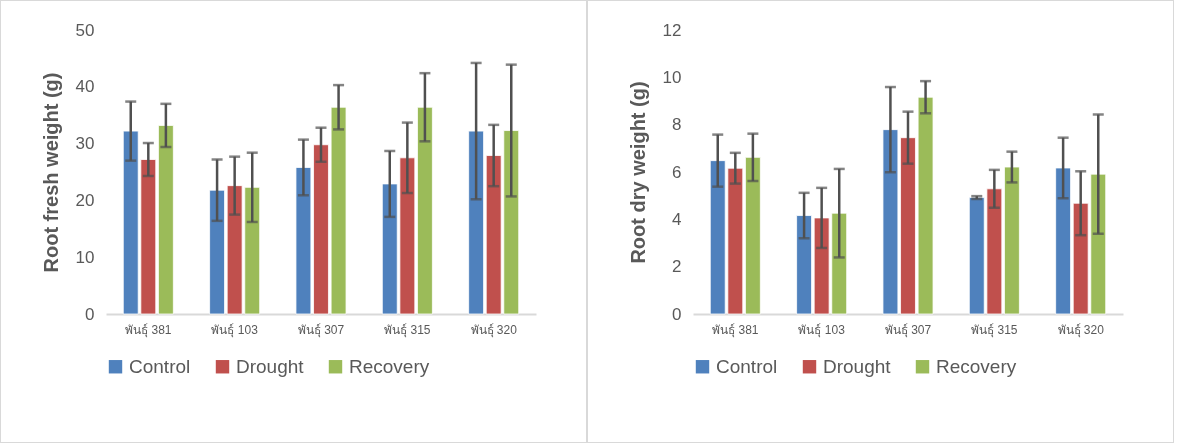 The height and width of the screenshot is (445, 1181). Describe the element at coordinates (677, 125) in the screenshot. I see `y-tick-label: 8` at that location.